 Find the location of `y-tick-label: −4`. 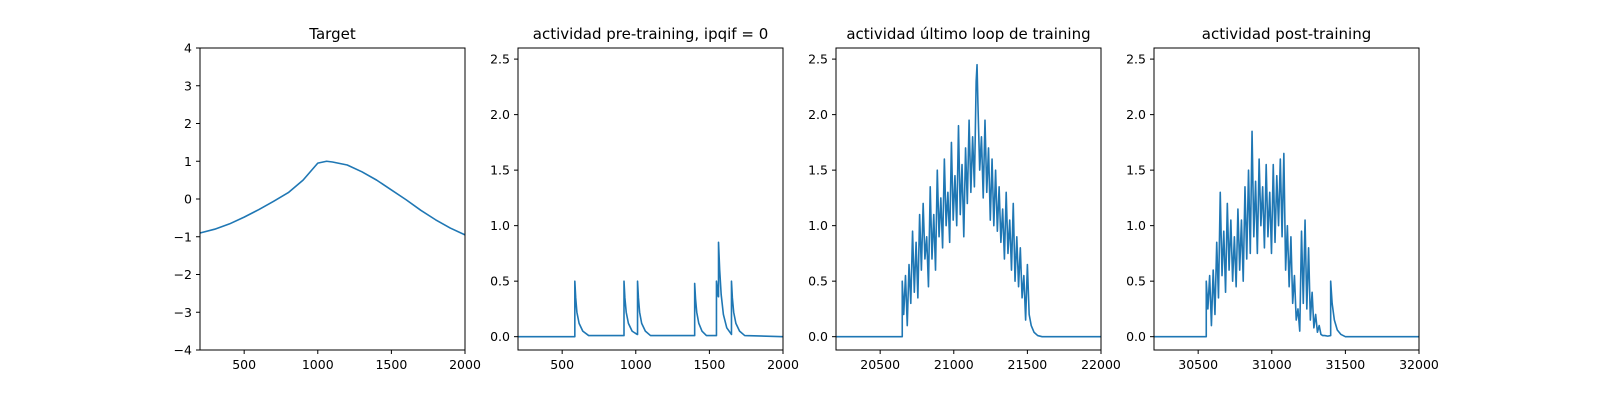

y-tick-label: −4 is located at coordinates (183, 350).